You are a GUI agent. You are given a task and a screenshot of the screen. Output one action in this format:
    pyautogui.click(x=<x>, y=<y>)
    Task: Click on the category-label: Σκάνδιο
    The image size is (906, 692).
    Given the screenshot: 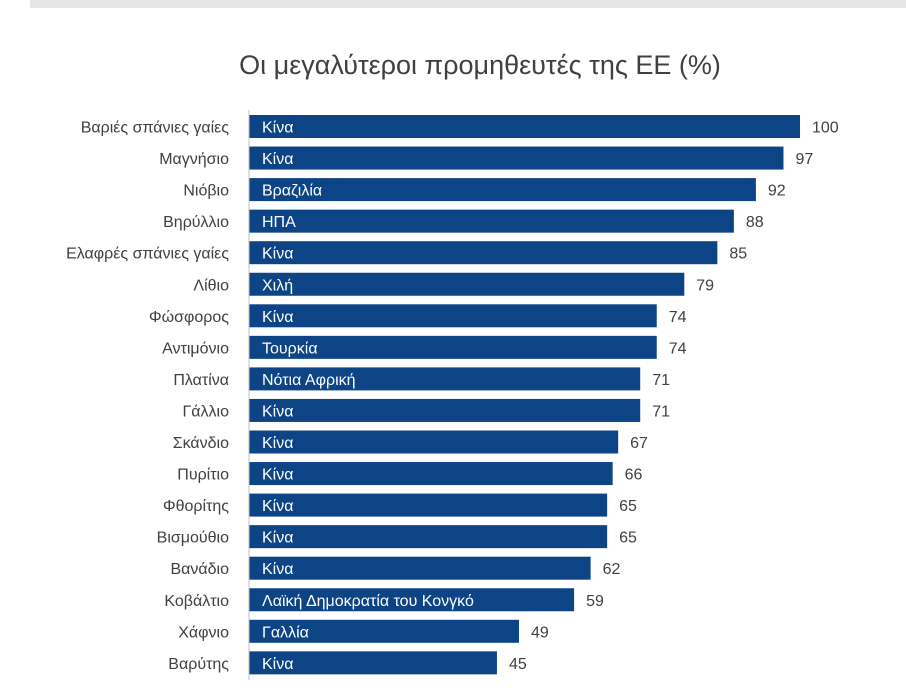 What is the action you would take?
    pyautogui.click(x=201, y=443)
    